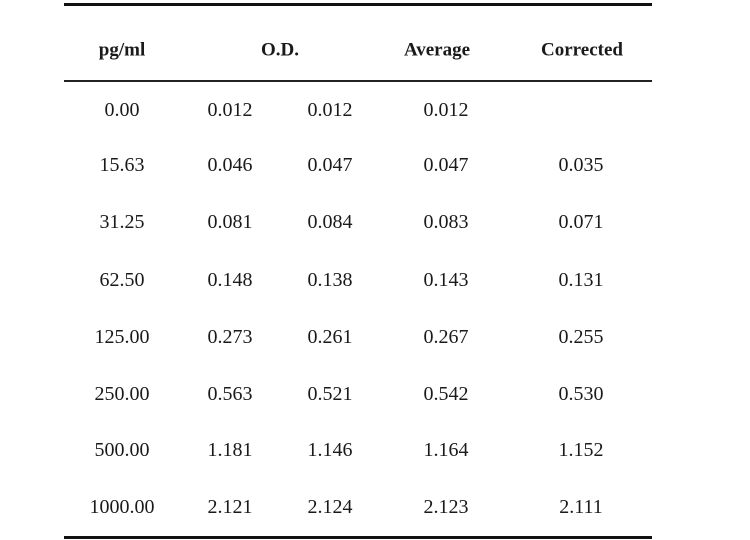 This screenshot has height=540, width=750. What do you see at coordinates (581, 222) in the screenshot?
I see `corrected-cell: 0.071` at bounding box center [581, 222].